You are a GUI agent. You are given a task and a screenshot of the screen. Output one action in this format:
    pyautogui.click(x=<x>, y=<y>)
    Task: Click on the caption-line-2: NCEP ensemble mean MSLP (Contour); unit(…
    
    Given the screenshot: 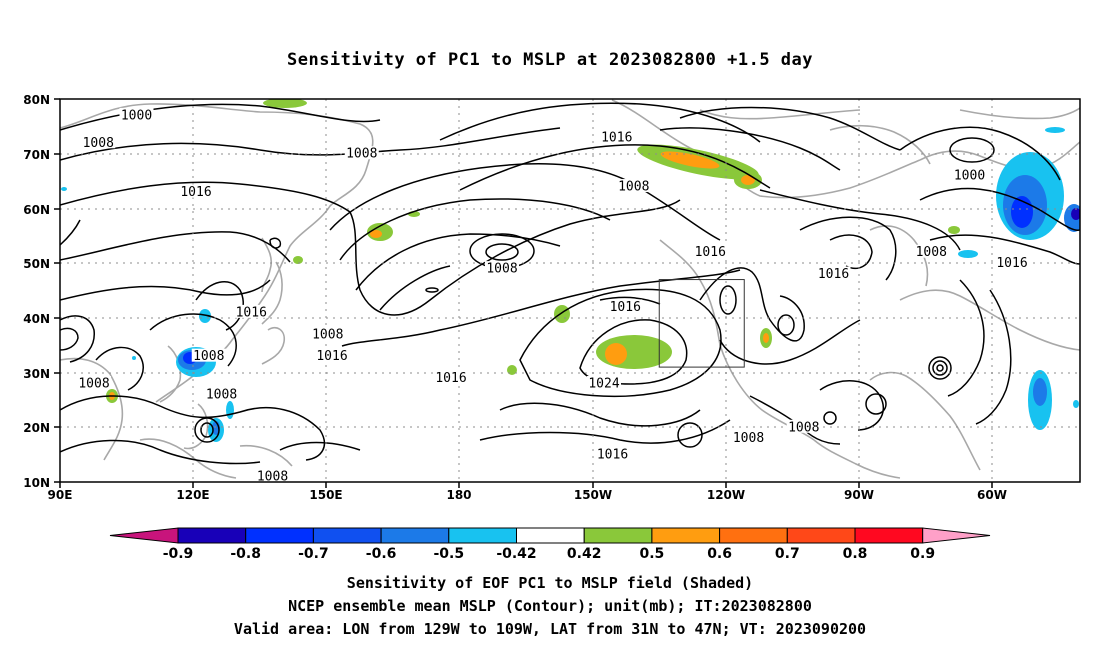 What is the action you would take?
    pyautogui.click(x=550, y=606)
    